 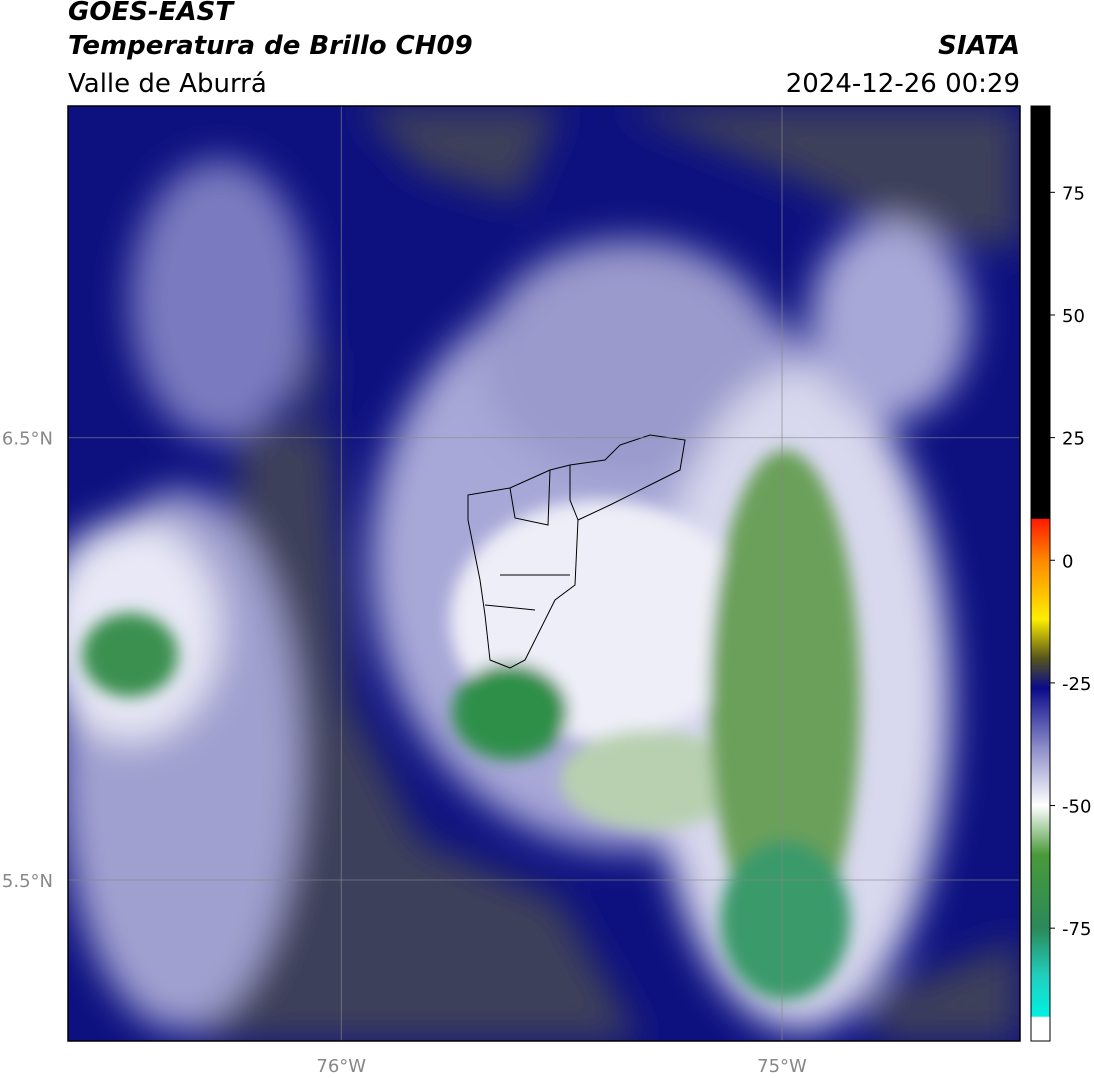 What do you see at coordinates (1073, 439) in the screenshot?
I see `colorbar-tick-label: 25` at bounding box center [1073, 439].